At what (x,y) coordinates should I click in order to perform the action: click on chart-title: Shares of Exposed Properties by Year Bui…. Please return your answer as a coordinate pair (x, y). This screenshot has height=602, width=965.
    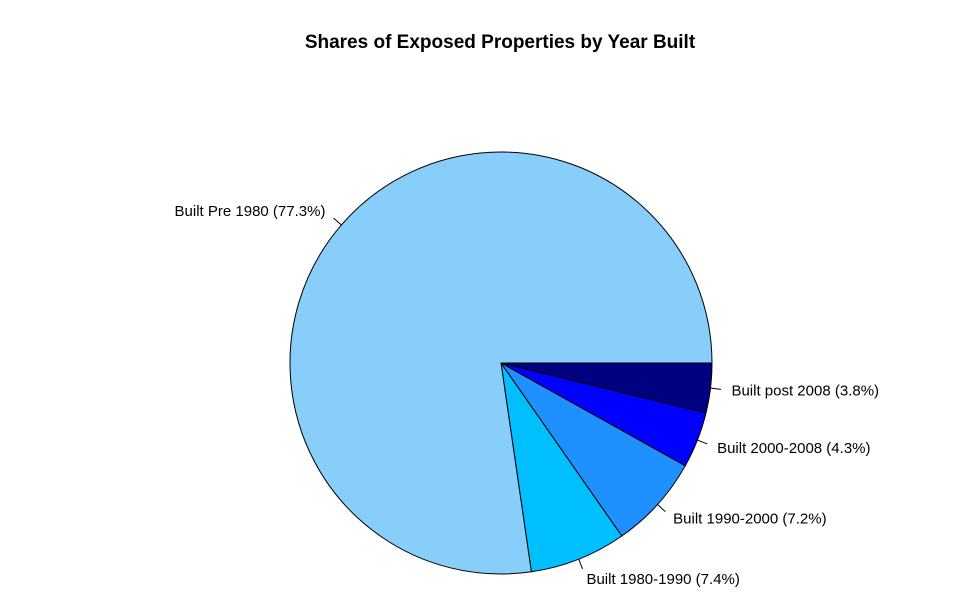
    Looking at the image, I should click on (500, 42).